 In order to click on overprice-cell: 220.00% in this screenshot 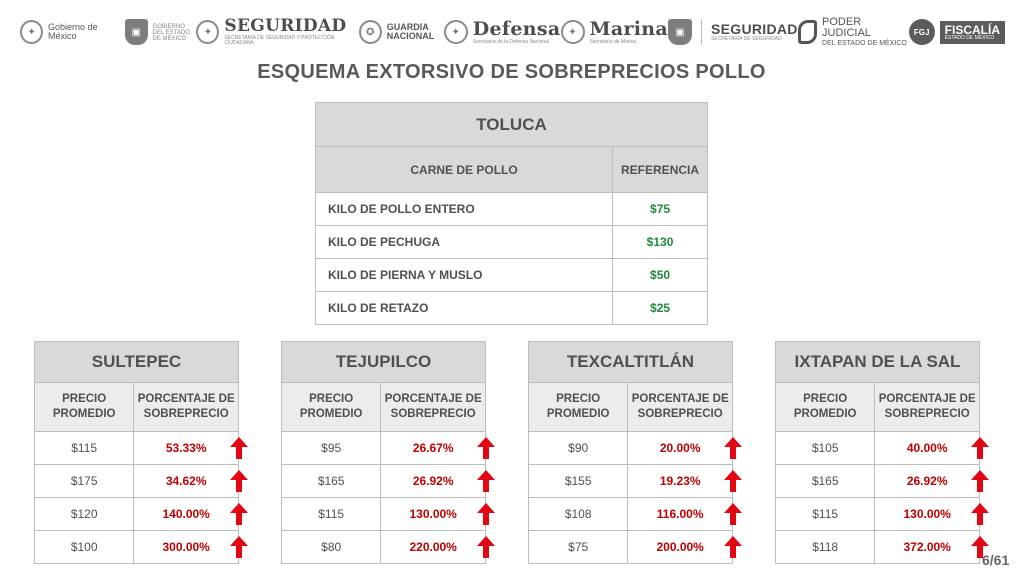, I will do `click(433, 547)`.